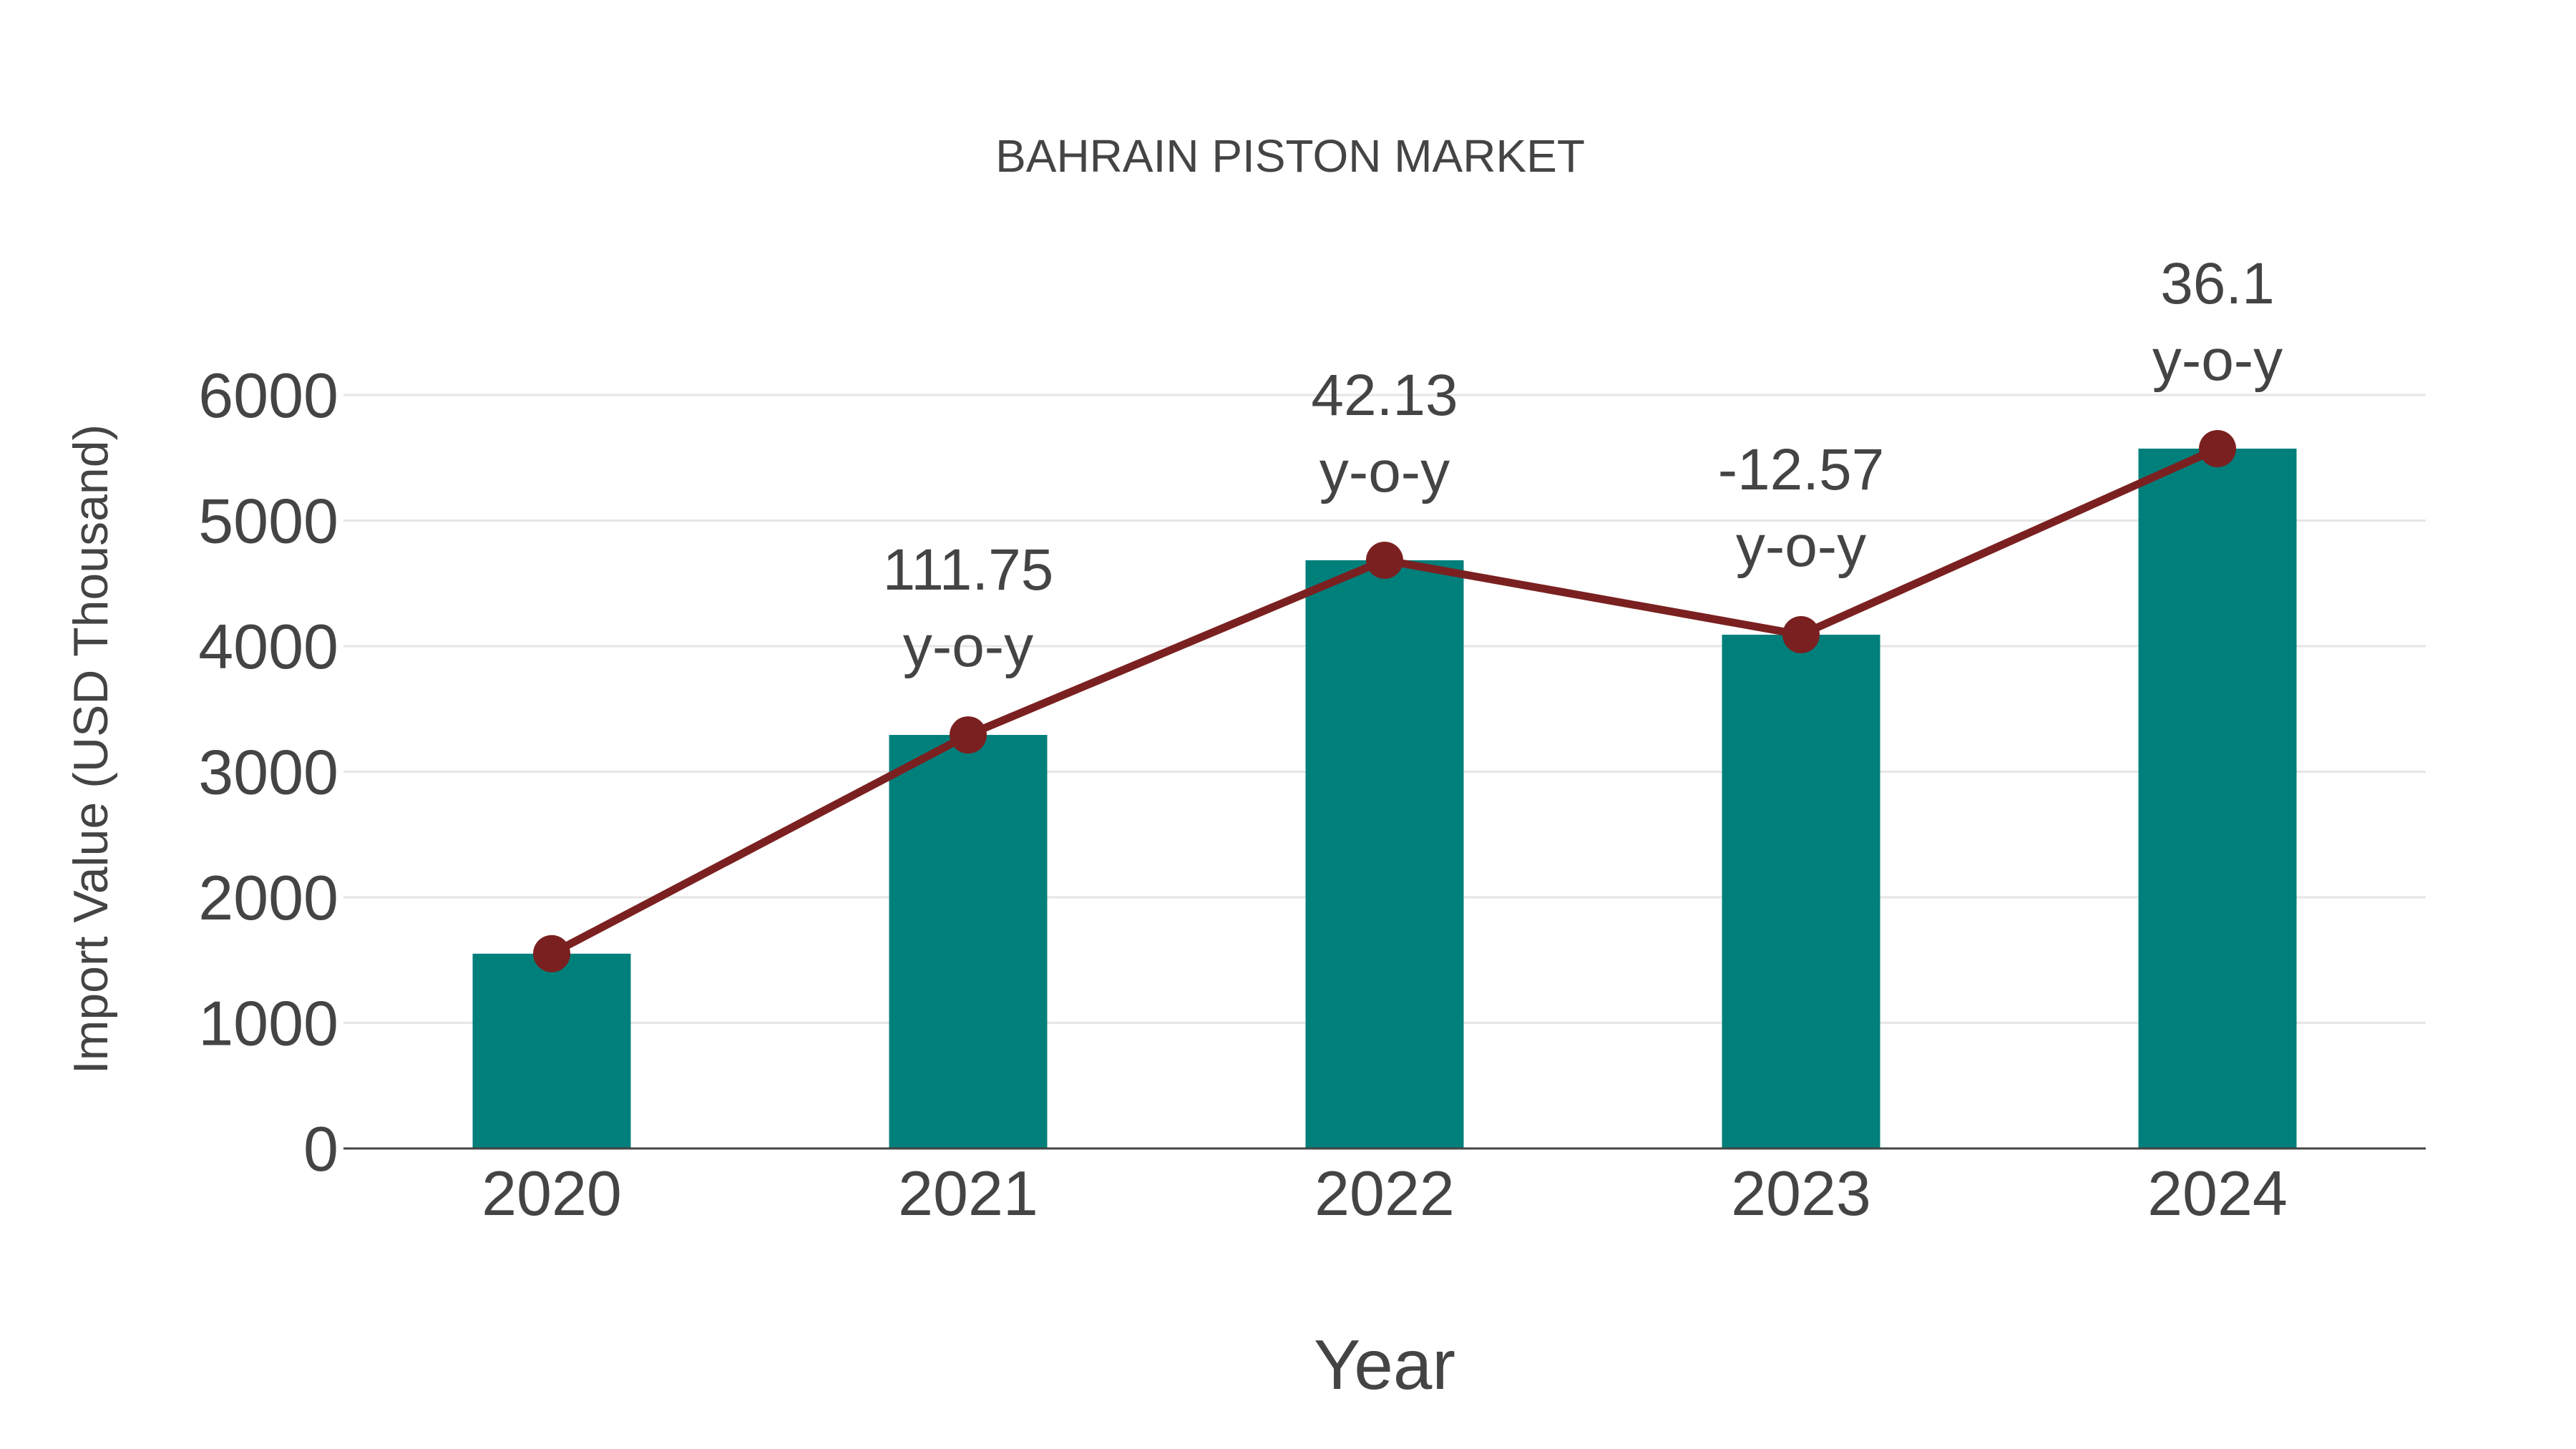 The image size is (2576, 1449). I want to click on bar-2020, so click(551, 1050).